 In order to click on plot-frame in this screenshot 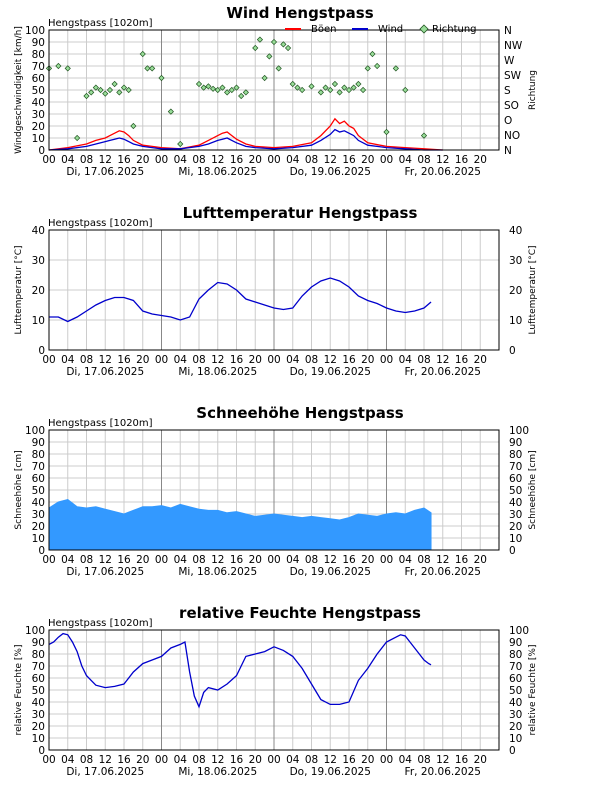, I will do `click(274, 490)`.